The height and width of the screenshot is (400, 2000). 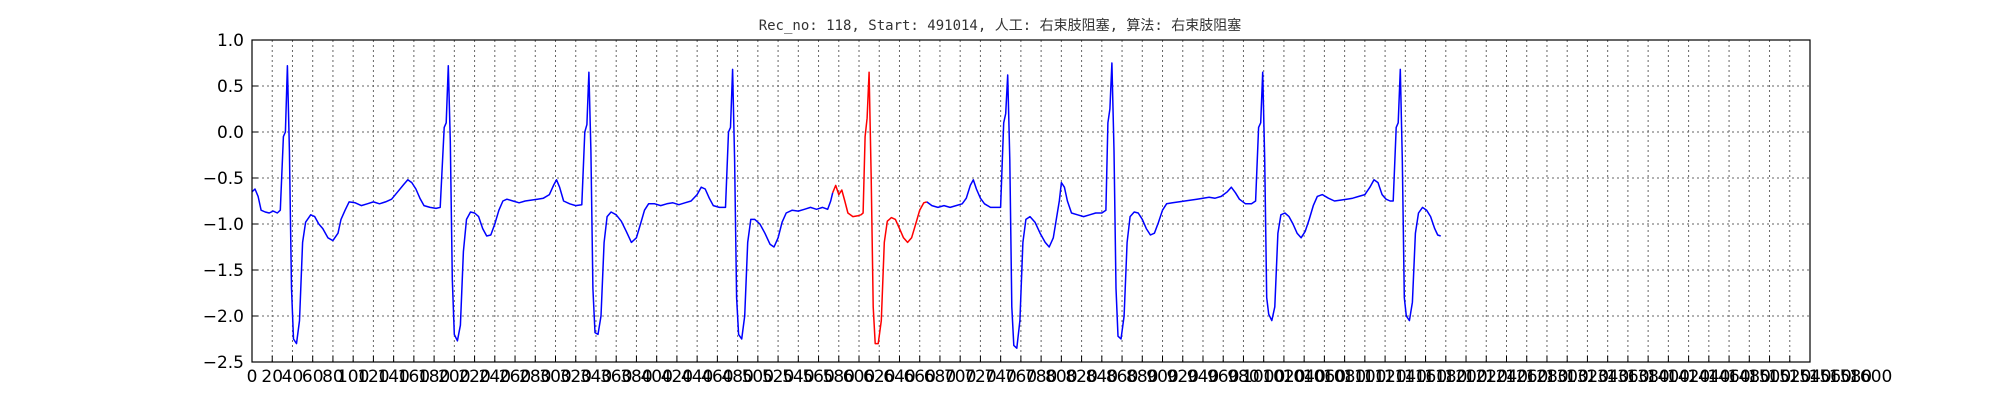 I want to click on x-tick-label: 720, so click(x=980, y=377).